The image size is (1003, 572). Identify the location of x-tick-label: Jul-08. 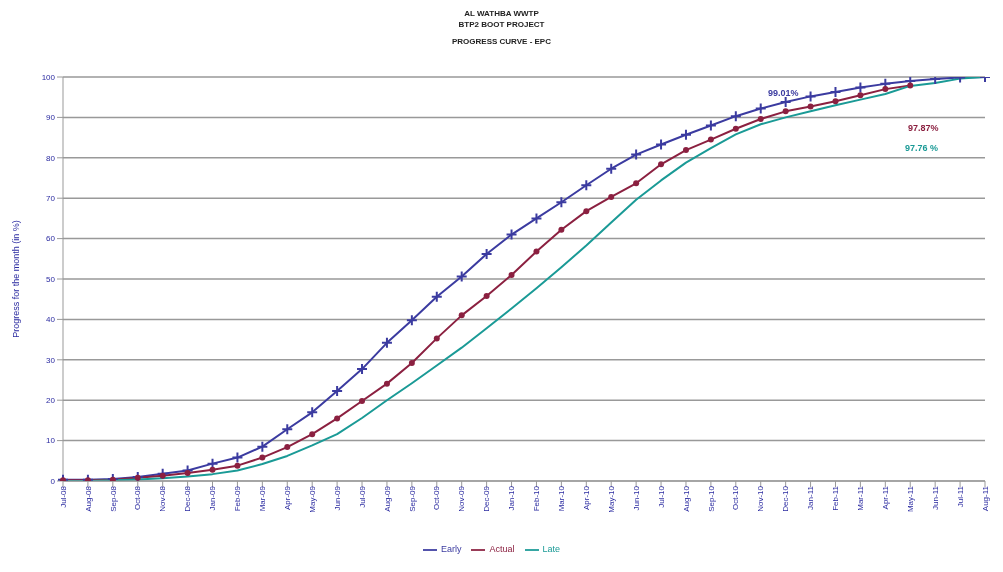
(63, 496).